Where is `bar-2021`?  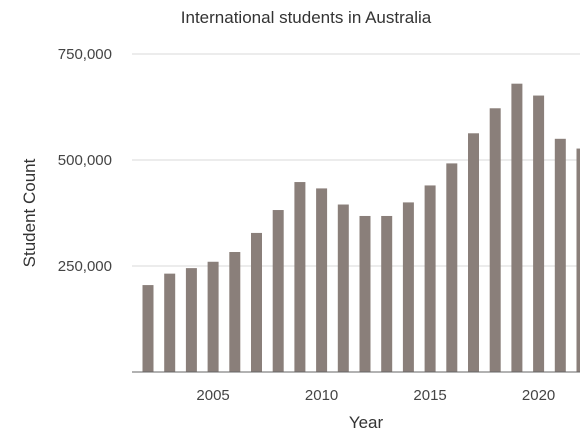
bar-2021 is located at coordinates (560, 255).